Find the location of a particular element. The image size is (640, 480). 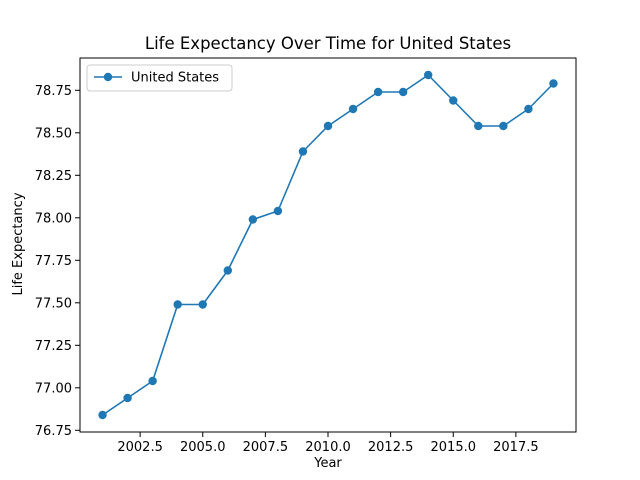

x-tick-label: 2017.5 is located at coordinates (516, 447).